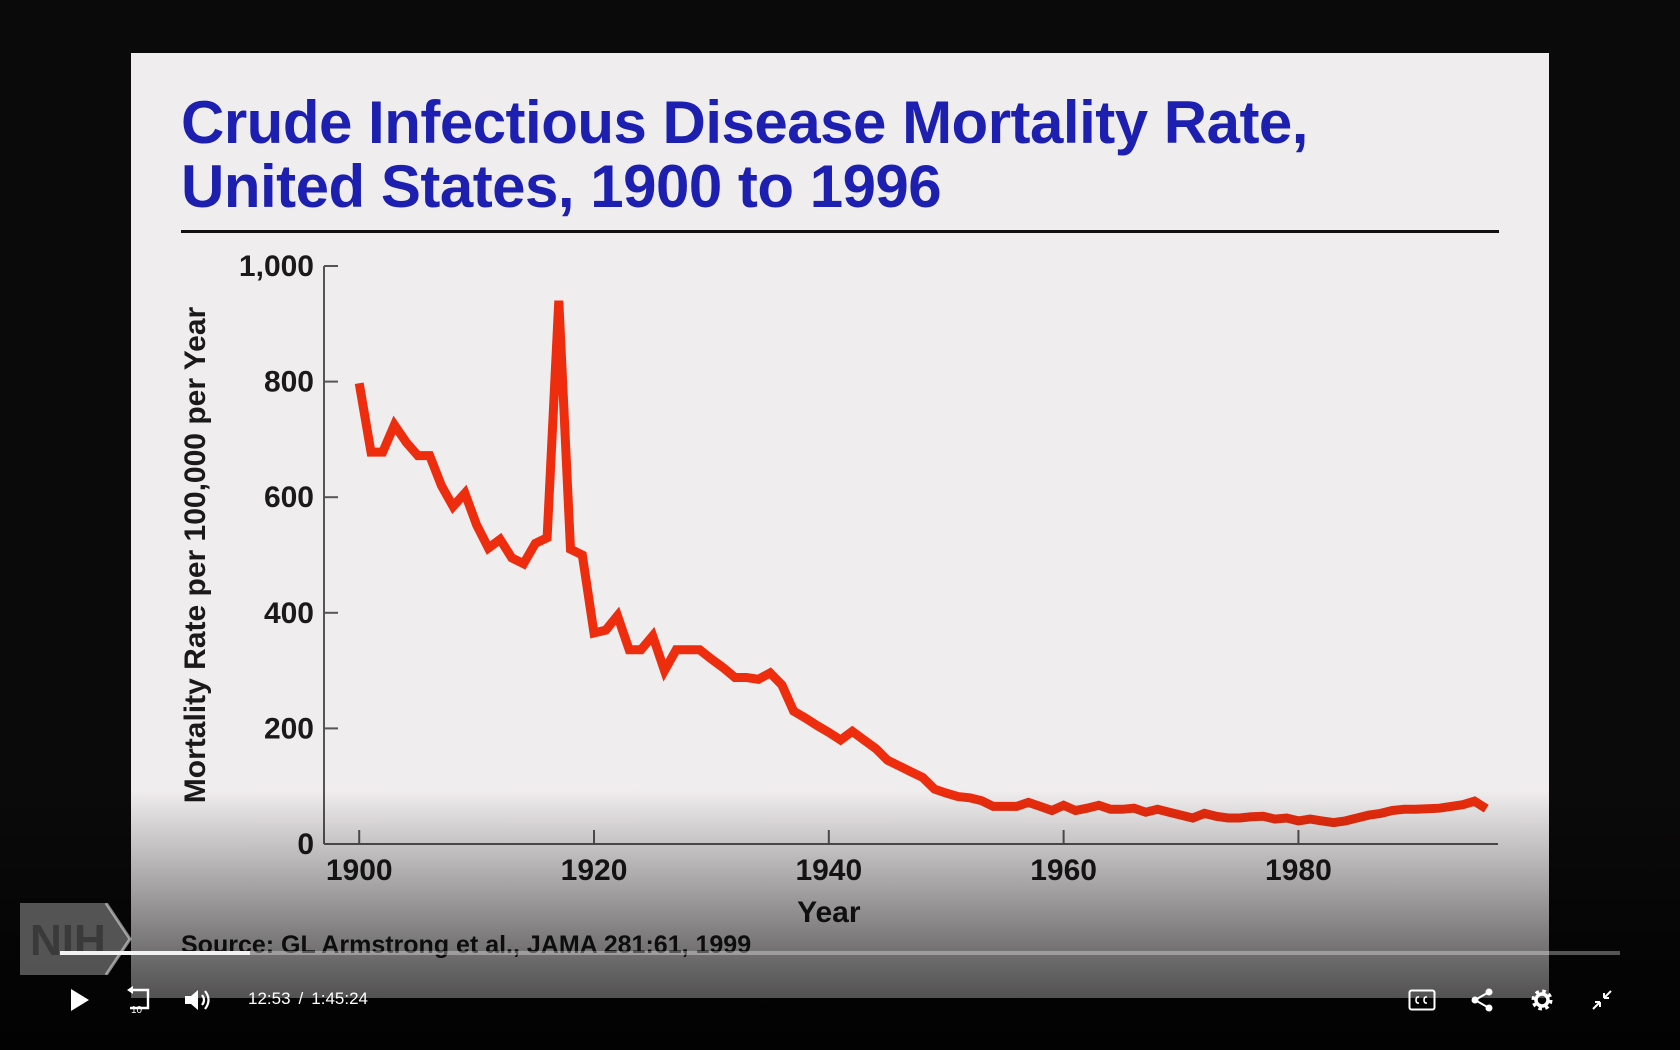 This screenshot has width=1680, height=1050. Describe the element at coordinates (561, 186) in the screenshot. I see `slide-title-line-2: United States, 1900 to 1996` at that location.